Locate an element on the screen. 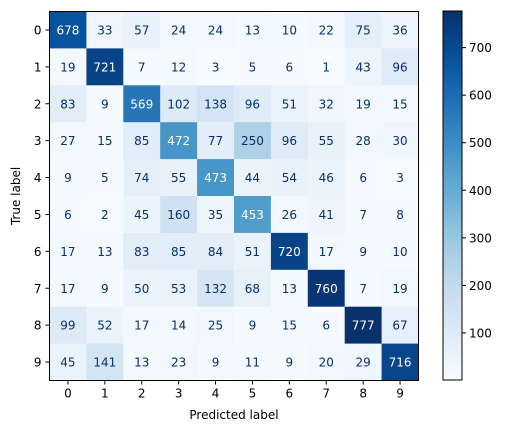  x-tick-label: 1 is located at coordinates (105, 394).